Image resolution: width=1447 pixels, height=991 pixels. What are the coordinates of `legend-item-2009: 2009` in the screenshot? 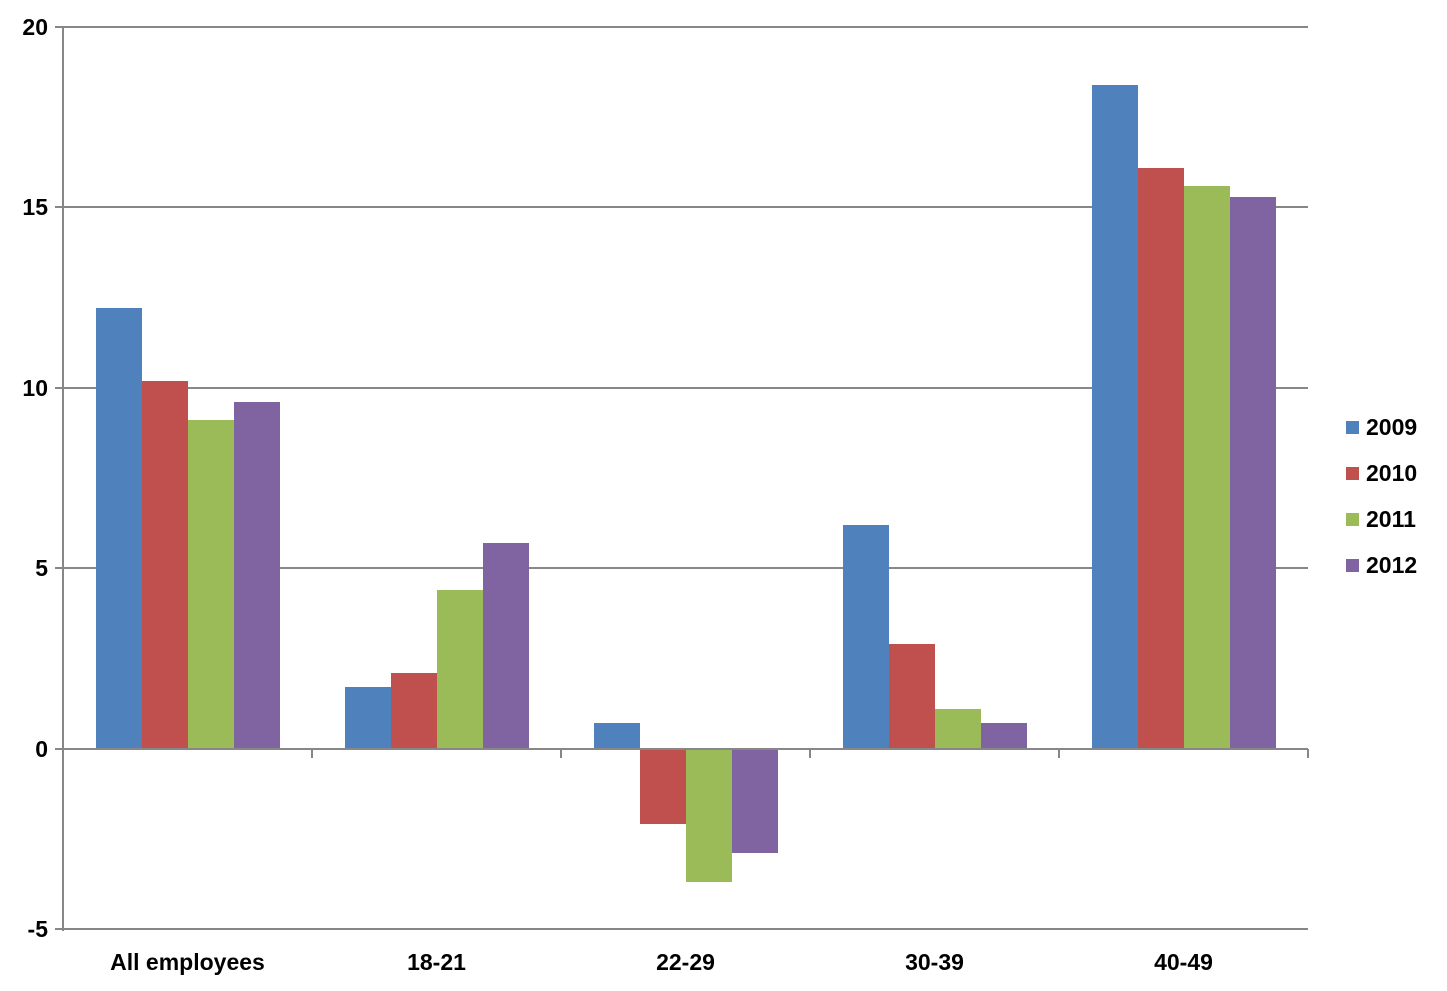 It's located at (1396, 427).